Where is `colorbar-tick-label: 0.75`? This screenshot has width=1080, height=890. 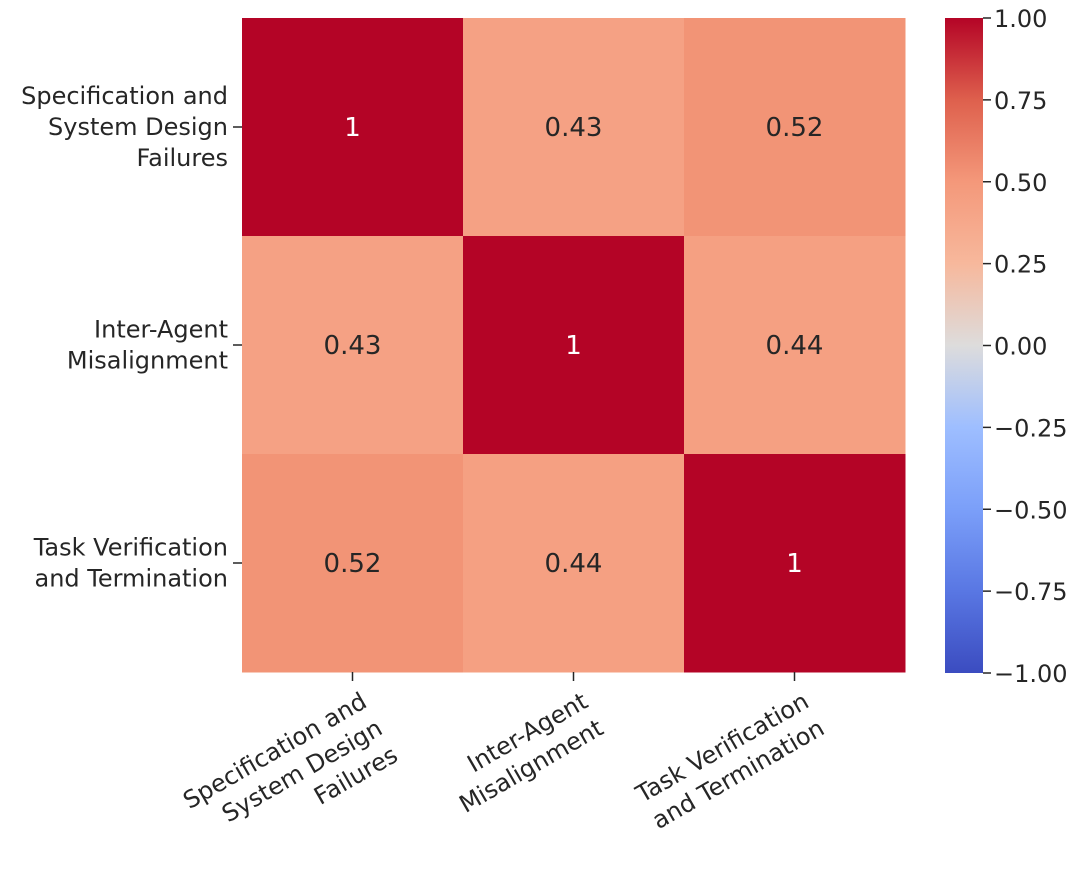 colorbar-tick-label: 0.75 is located at coordinates (1020, 101).